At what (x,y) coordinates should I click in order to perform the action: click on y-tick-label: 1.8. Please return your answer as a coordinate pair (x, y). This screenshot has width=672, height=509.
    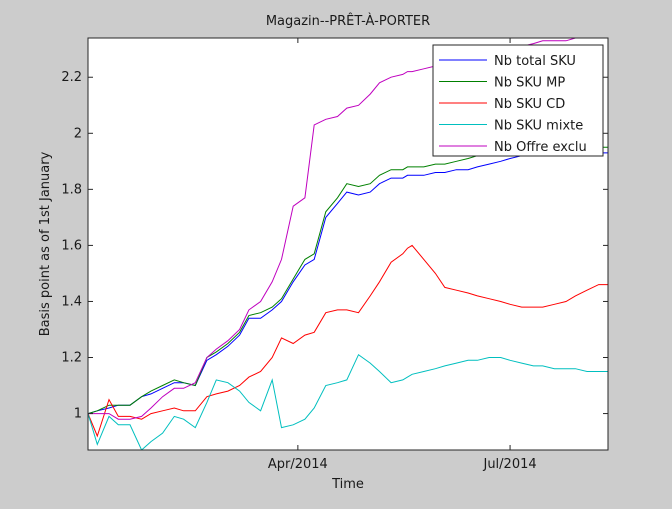
    Looking at the image, I should click on (71, 189).